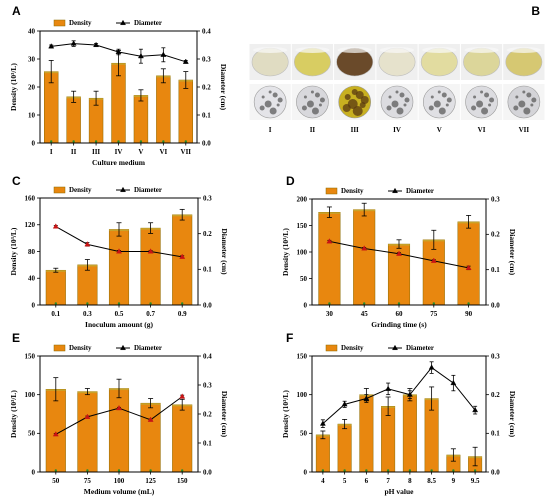 The width and height of the screenshot is (550, 499). I want to click on photo-label: III, so click(355, 130).